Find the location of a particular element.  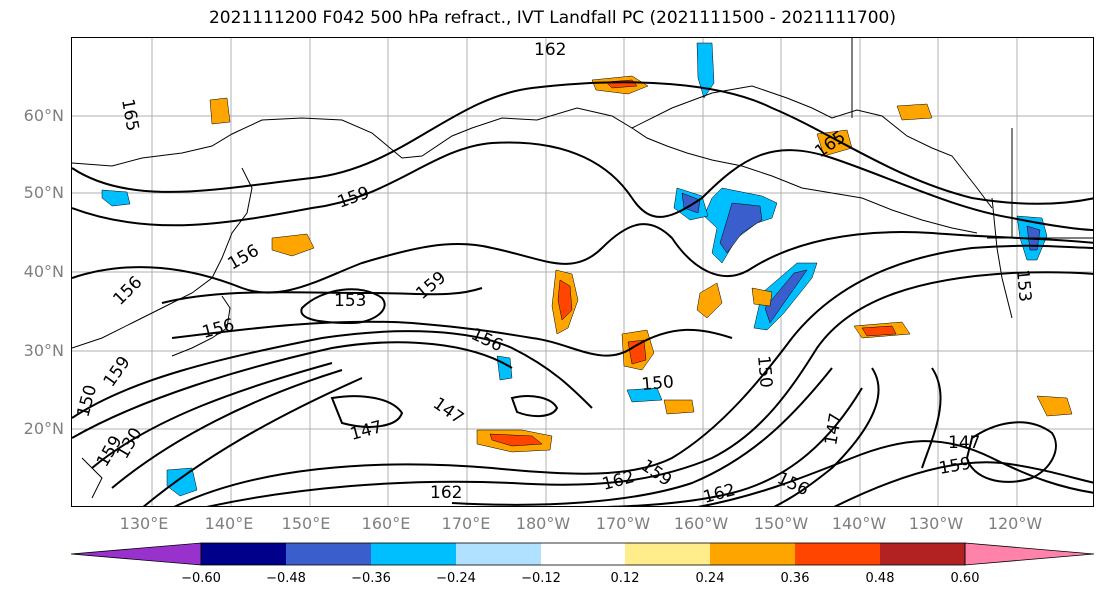

colorbar-tick: −0.24 is located at coordinates (456, 578).